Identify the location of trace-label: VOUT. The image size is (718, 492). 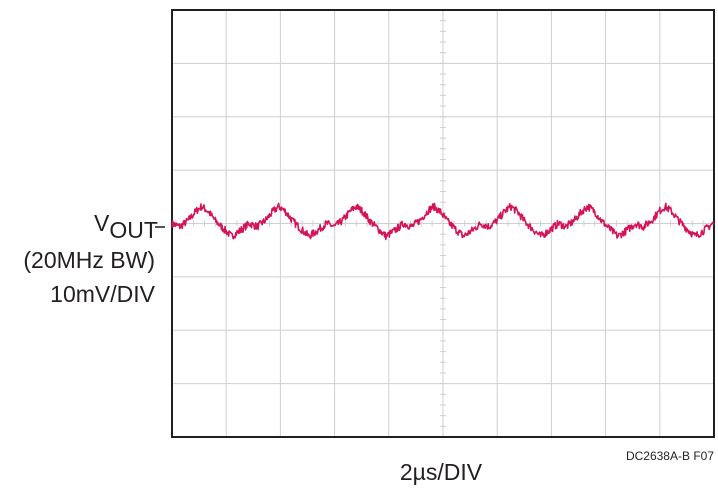
(126, 226).